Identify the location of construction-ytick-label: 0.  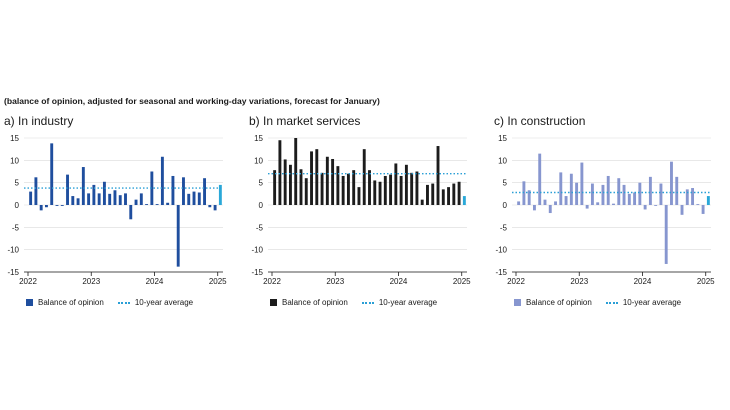
(505, 205).